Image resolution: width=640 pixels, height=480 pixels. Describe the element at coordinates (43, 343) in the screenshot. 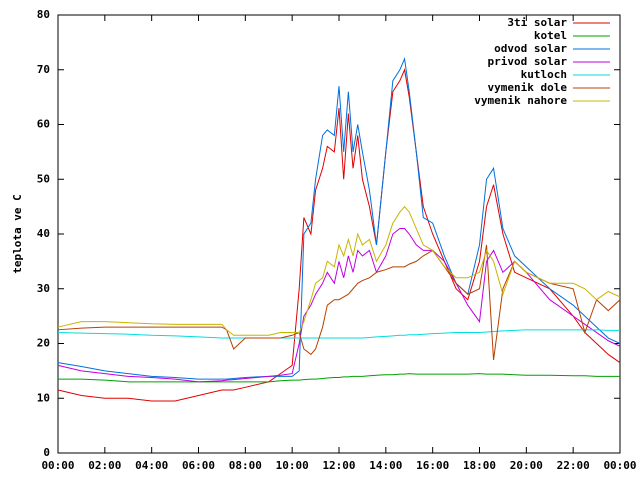

I see `y-tick-label: 20` at that location.